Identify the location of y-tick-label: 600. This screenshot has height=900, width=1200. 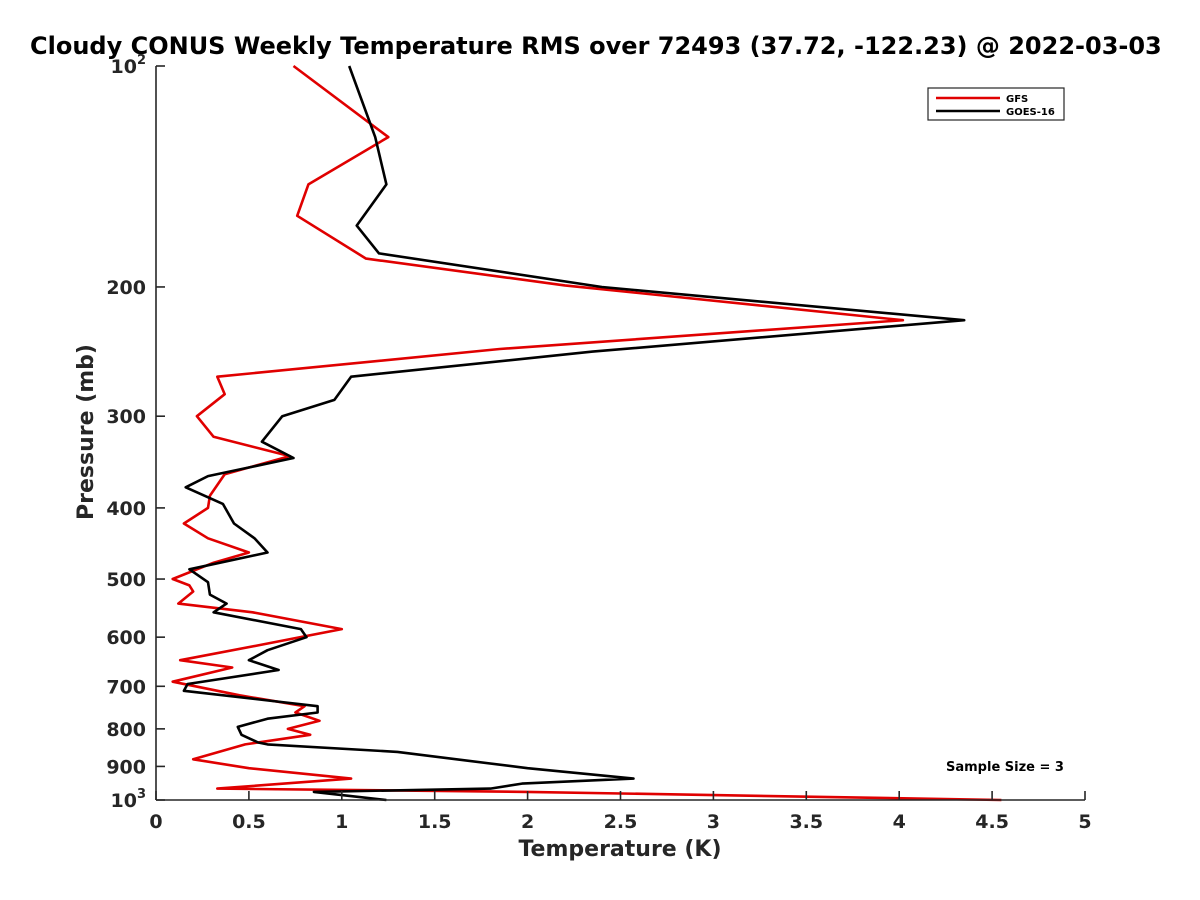
(126, 638).